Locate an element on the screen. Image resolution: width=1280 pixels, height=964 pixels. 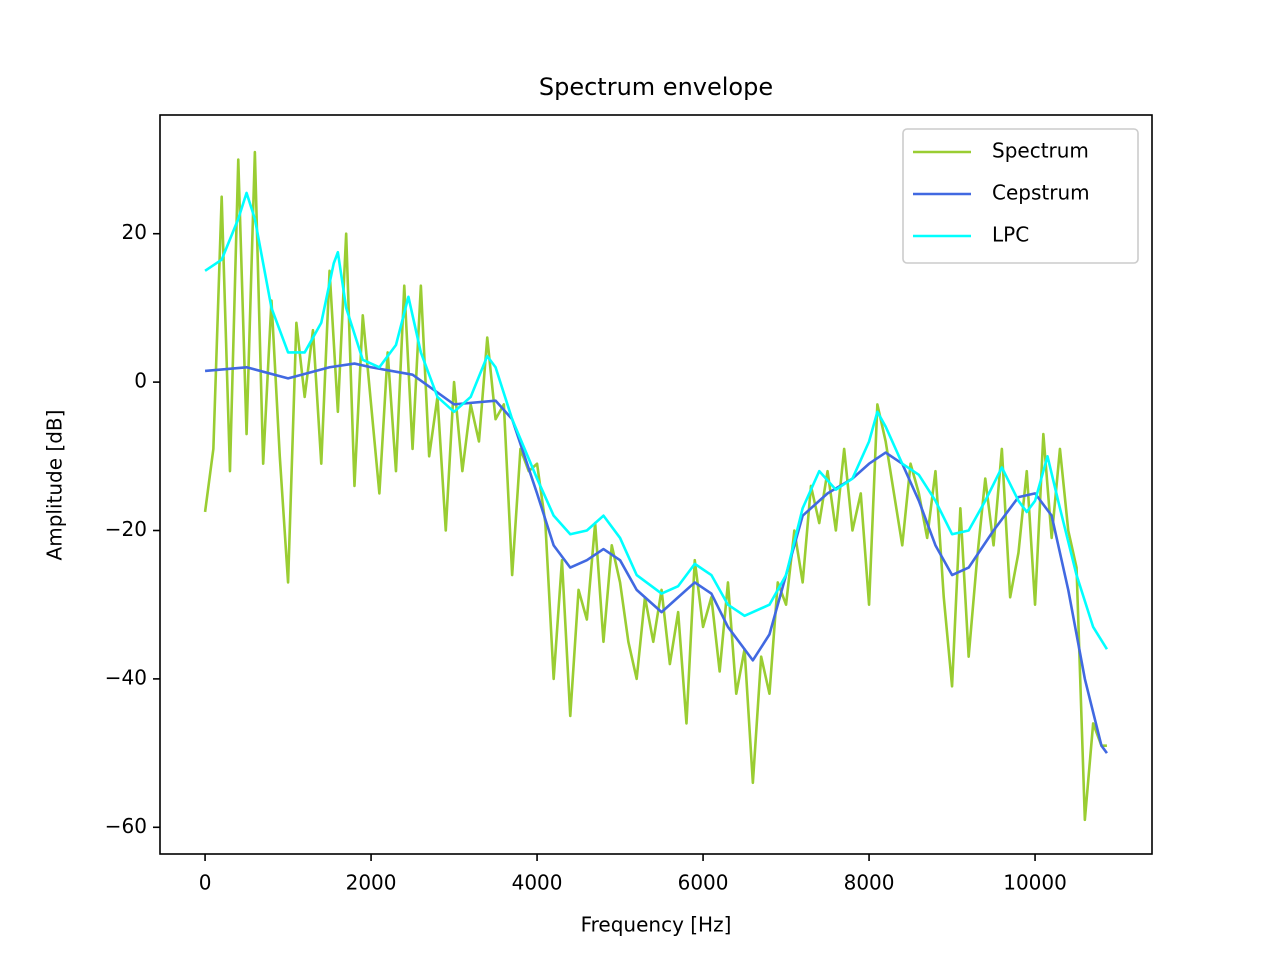
x-tick-label: 10000 is located at coordinates (1035, 883).